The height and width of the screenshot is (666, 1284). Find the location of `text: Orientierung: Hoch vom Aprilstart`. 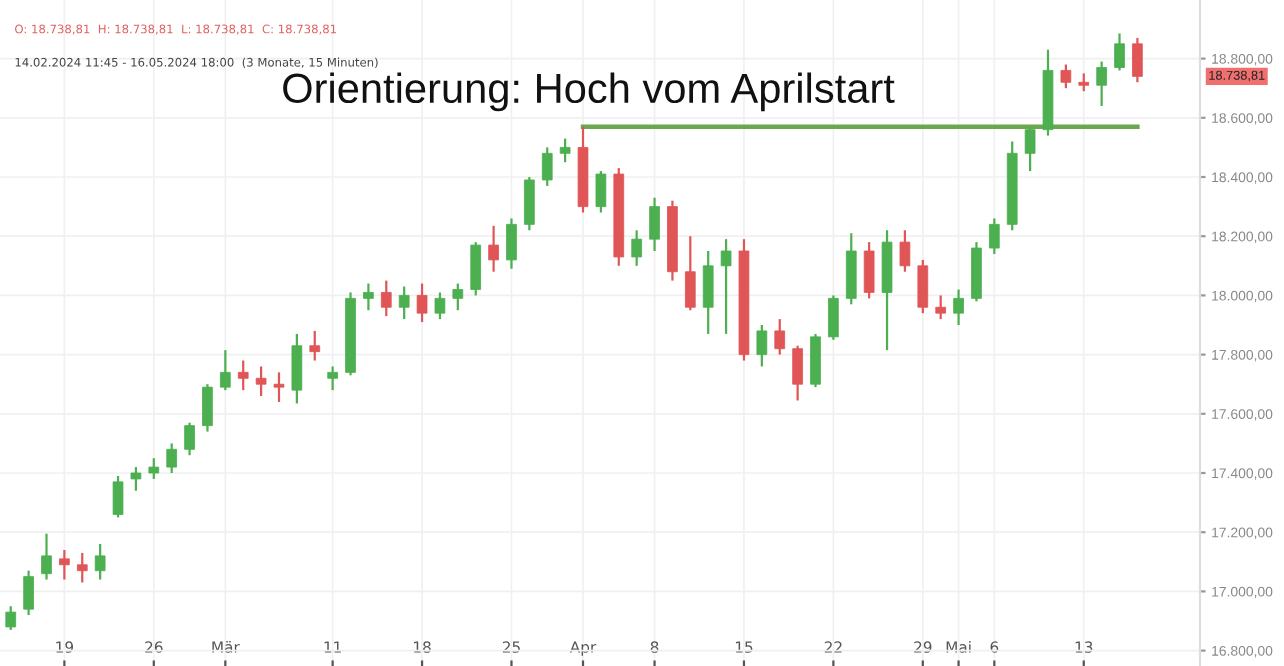

text: Orientierung: Hoch vom Aprilstart is located at coordinates (589, 92).